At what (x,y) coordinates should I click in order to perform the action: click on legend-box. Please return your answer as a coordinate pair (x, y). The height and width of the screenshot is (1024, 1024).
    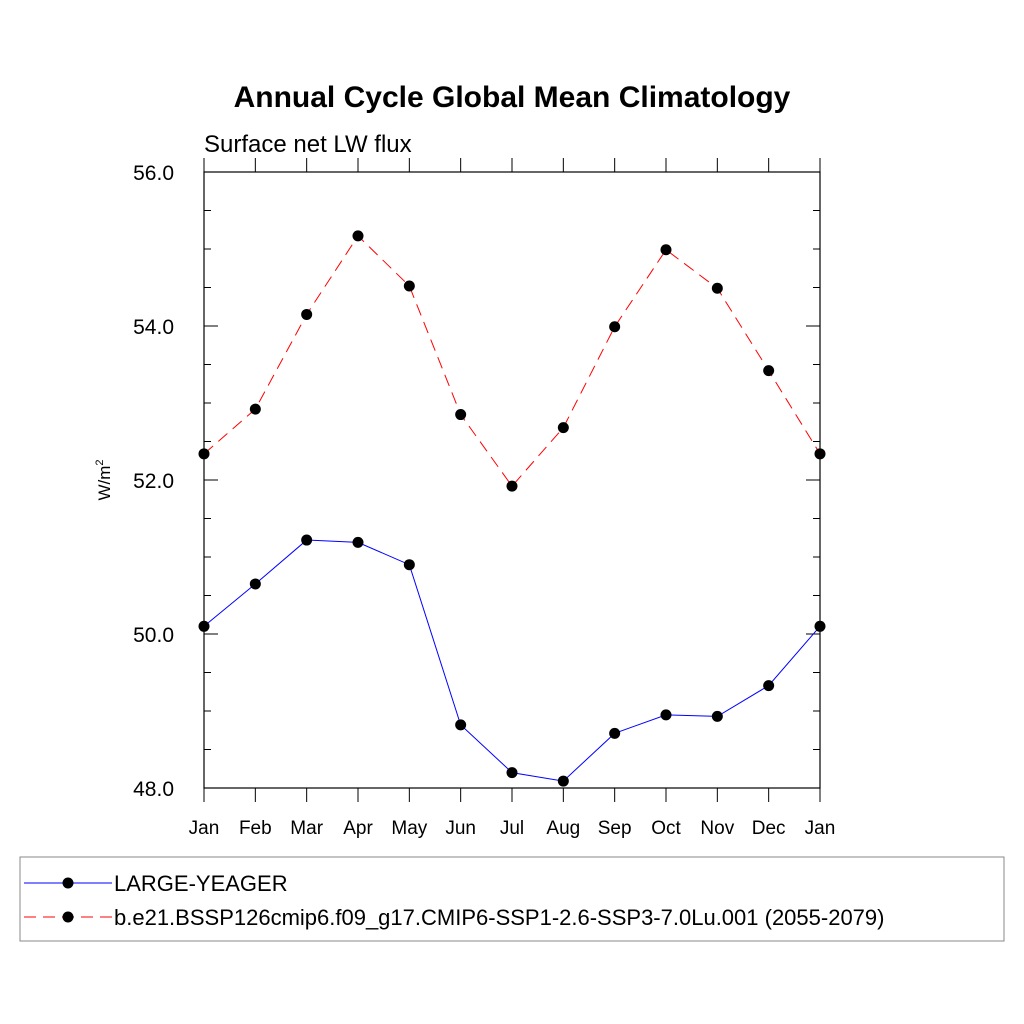
    Looking at the image, I should click on (512, 899).